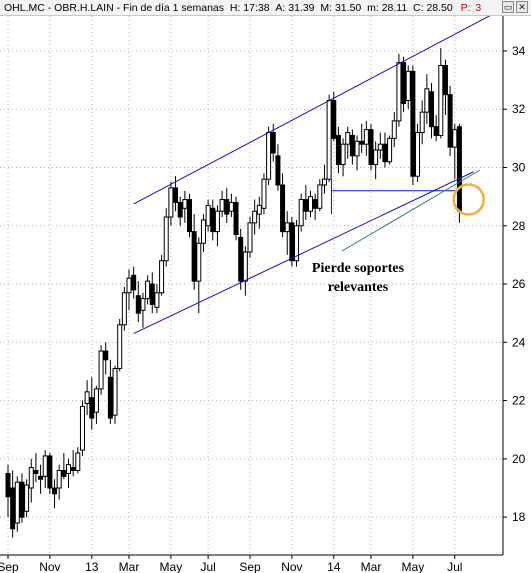  Describe the element at coordinates (508, 7) in the screenshot. I see `restore-button: ▭` at that location.